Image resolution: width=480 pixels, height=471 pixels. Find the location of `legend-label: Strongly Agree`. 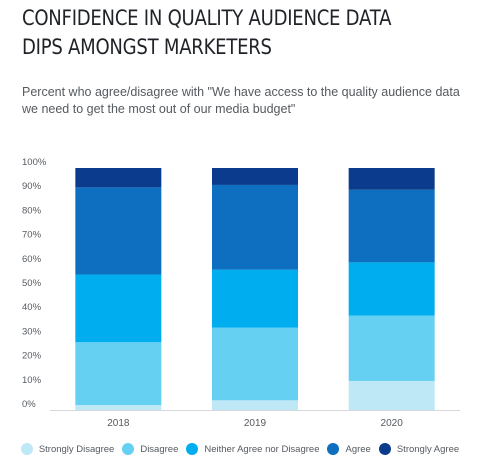

legend-label: Strongly Agree is located at coordinates (428, 449).